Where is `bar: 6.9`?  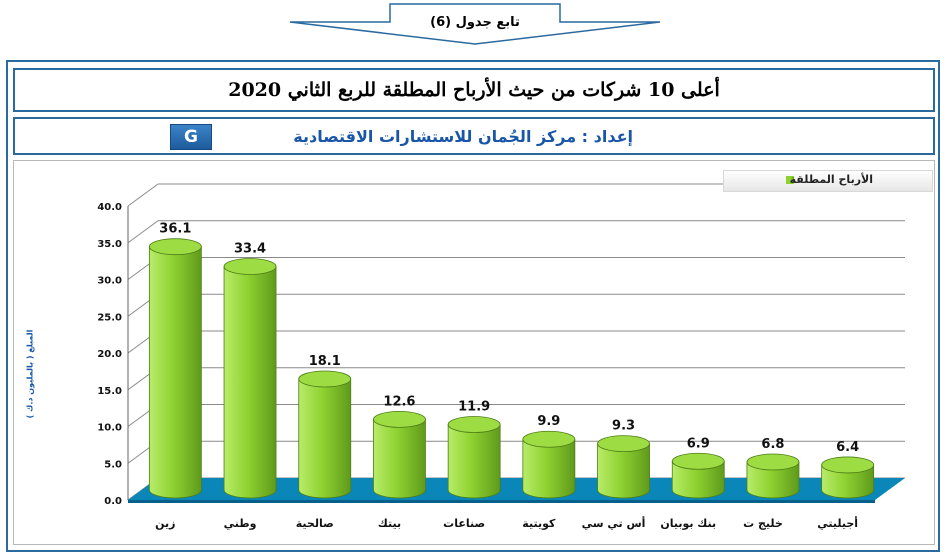
bar: 6.9 is located at coordinates (698, 467).